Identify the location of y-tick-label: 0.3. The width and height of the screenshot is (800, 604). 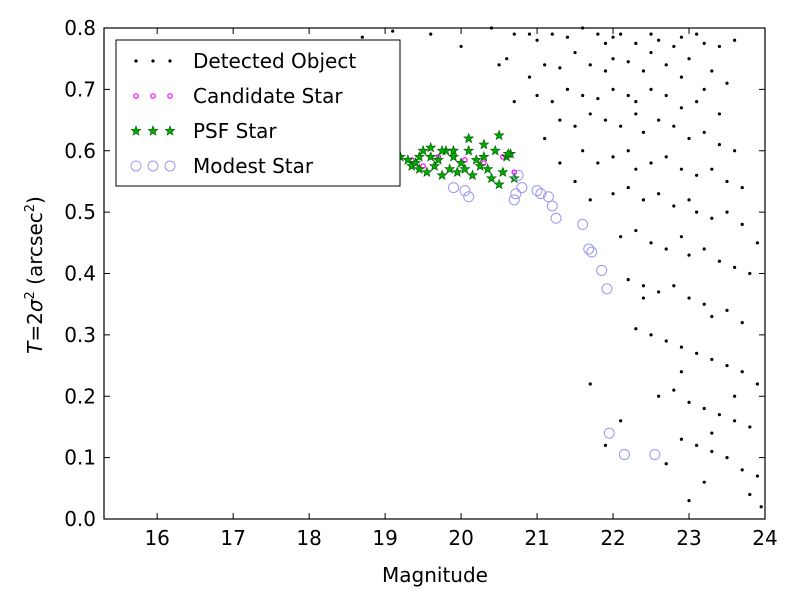
(80, 335).